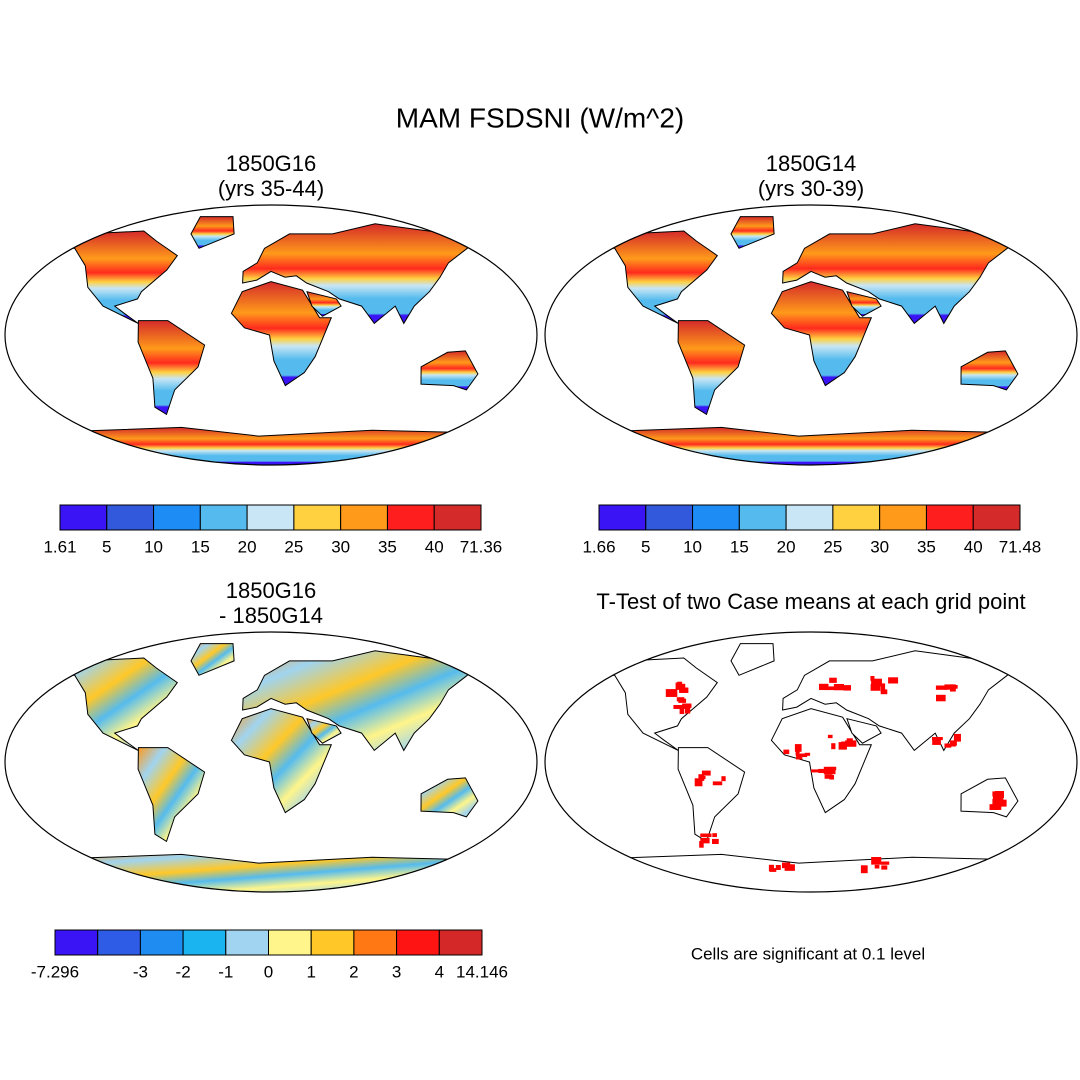 Image resolution: width=1080 pixels, height=1080 pixels. What do you see at coordinates (481, 546) in the screenshot?
I see `colorbar-label: 71.36` at bounding box center [481, 546].